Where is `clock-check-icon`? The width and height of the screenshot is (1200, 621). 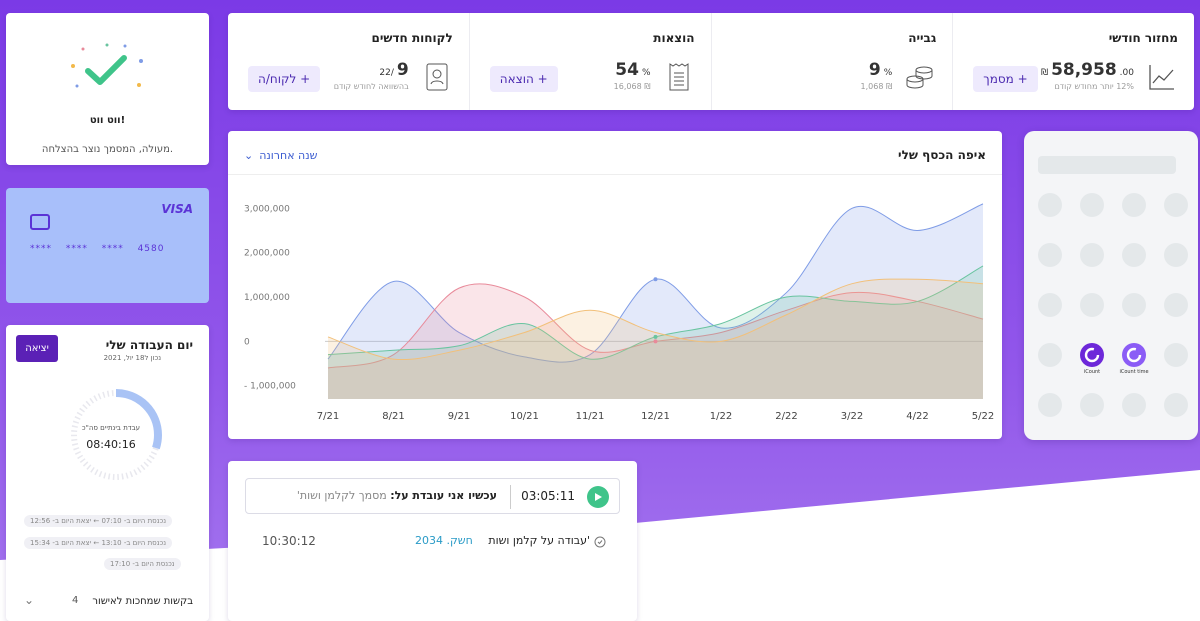
clock-check-icon is located at coordinates (600, 542).